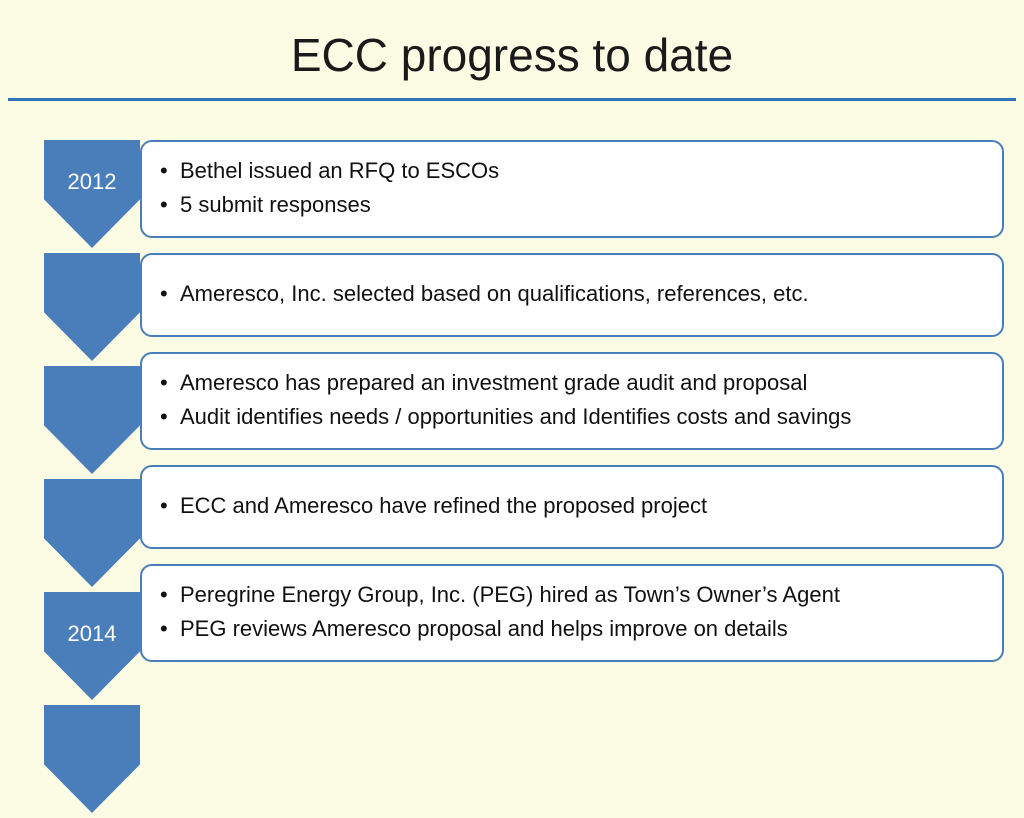 The width and height of the screenshot is (1024, 818). Describe the element at coordinates (92, 196) in the screenshot. I see `chevron-step: 2012` at that location.